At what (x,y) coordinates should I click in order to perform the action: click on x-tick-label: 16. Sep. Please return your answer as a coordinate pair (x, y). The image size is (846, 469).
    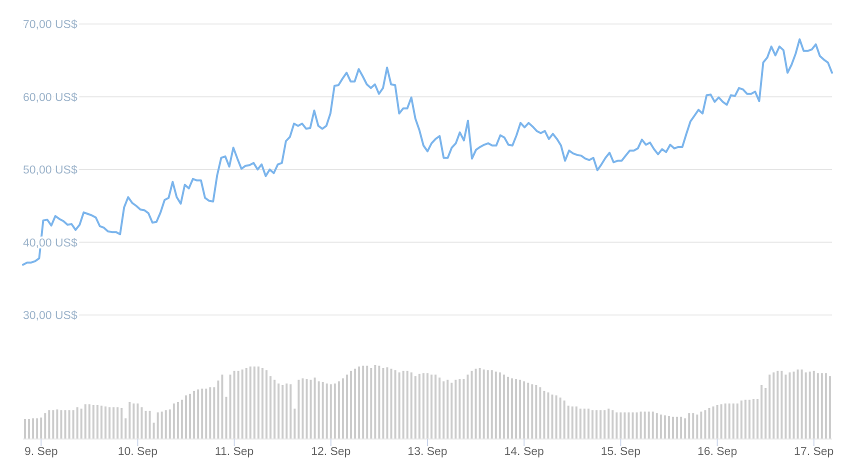
    Looking at the image, I should click on (717, 452).